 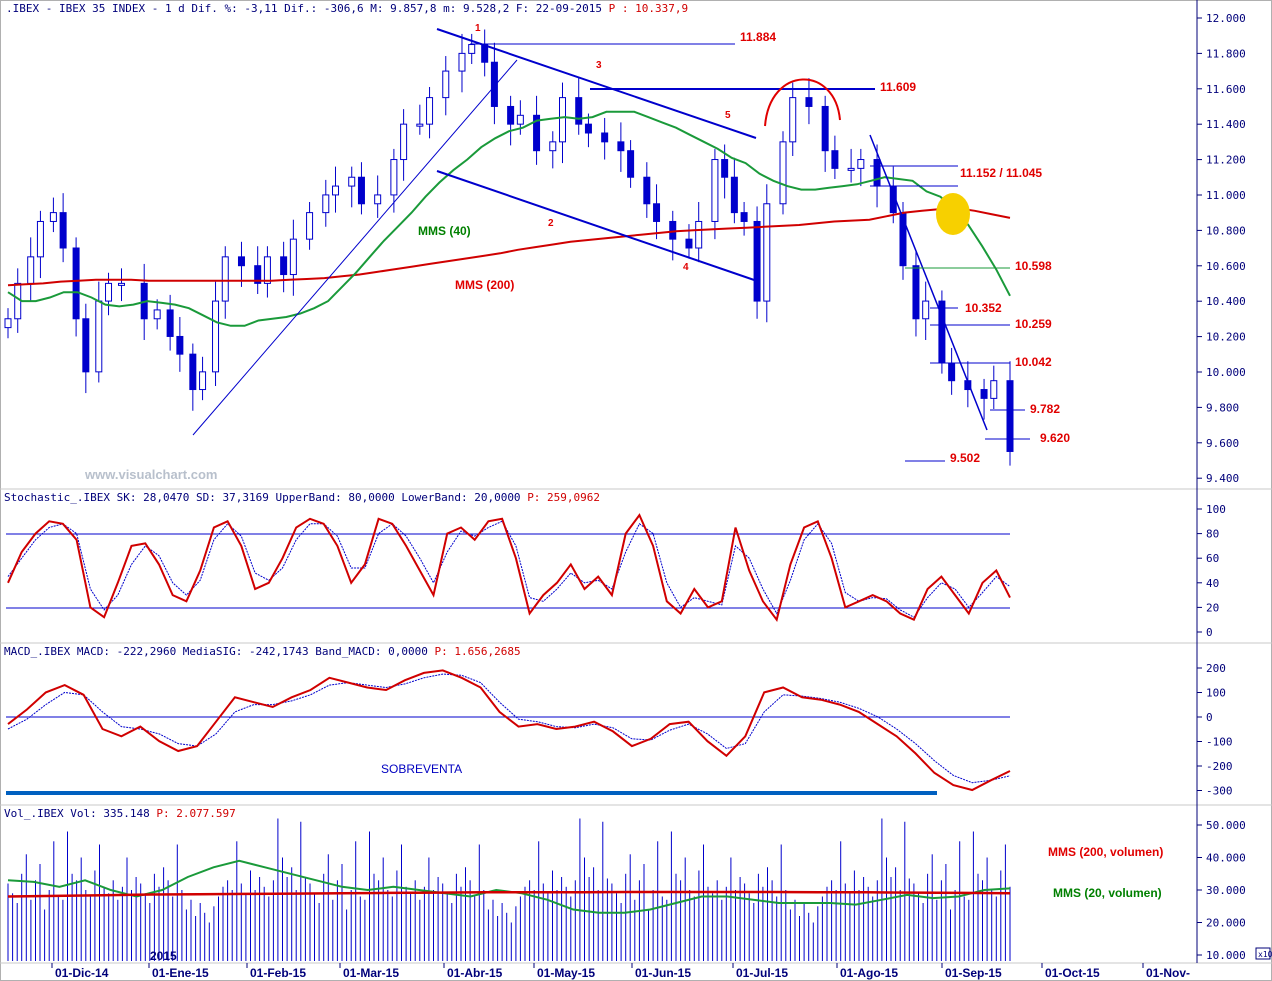 What do you see at coordinates (1219, 742) in the screenshot?
I see `macd-y-tick-label: -100` at bounding box center [1219, 742].